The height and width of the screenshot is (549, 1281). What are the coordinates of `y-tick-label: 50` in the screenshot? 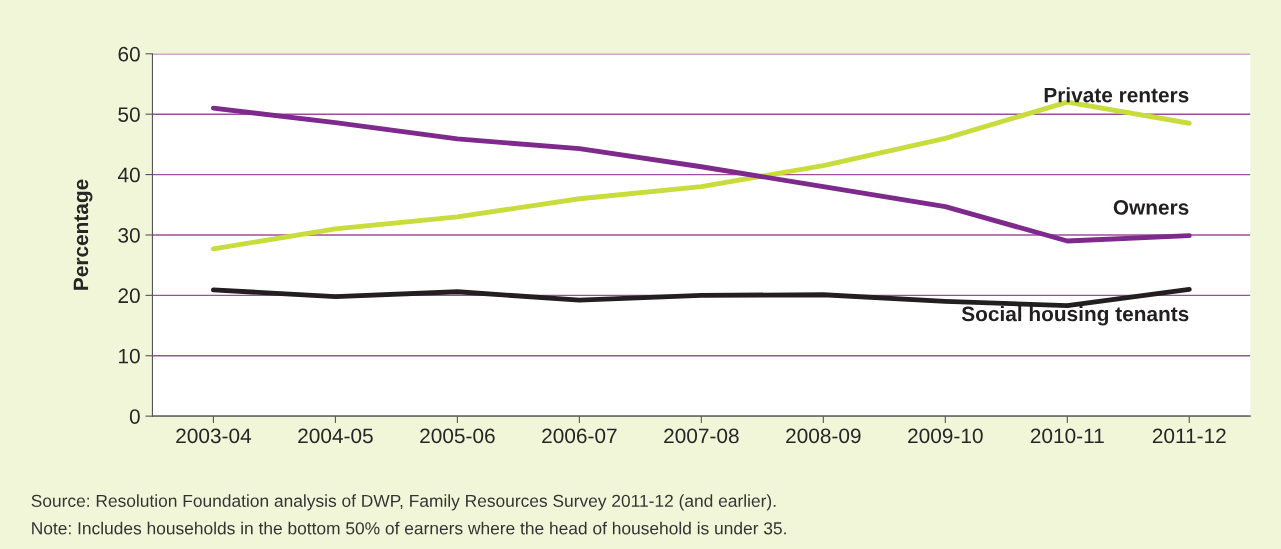 It's located at (129, 114).